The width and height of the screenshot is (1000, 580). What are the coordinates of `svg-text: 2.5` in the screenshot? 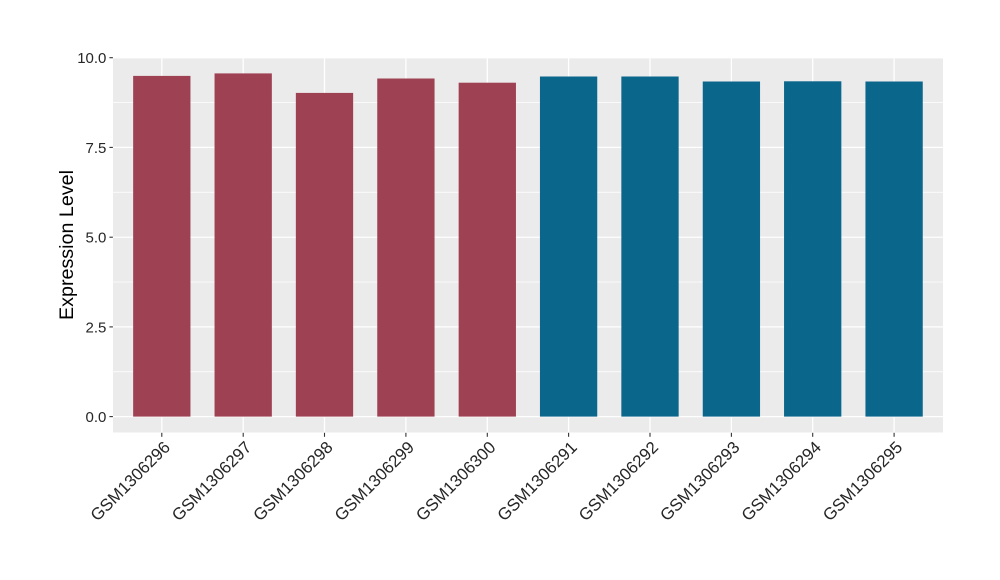 It's located at (96, 327).